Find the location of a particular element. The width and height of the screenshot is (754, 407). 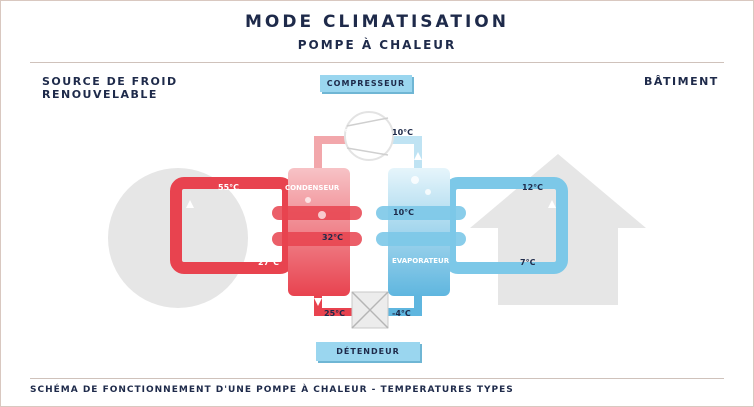

source-label: SOURCE DE FROID RENOUVELABLE is located at coordinates (110, 88).